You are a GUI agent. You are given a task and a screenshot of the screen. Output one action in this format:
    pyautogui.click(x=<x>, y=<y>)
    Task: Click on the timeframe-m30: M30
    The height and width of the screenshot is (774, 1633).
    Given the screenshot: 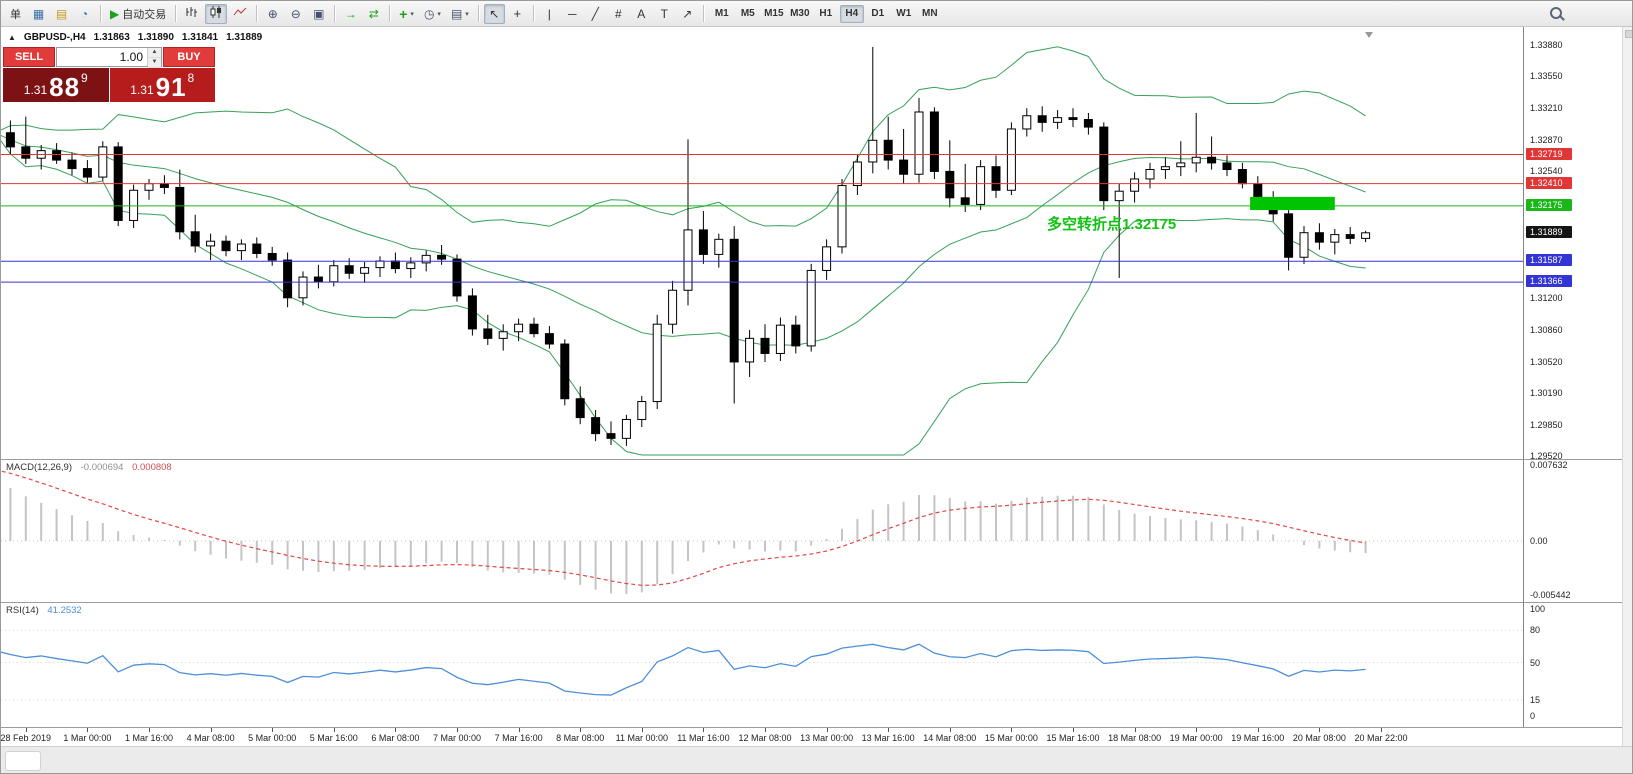 What is the action you would take?
    pyautogui.click(x=800, y=13)
    